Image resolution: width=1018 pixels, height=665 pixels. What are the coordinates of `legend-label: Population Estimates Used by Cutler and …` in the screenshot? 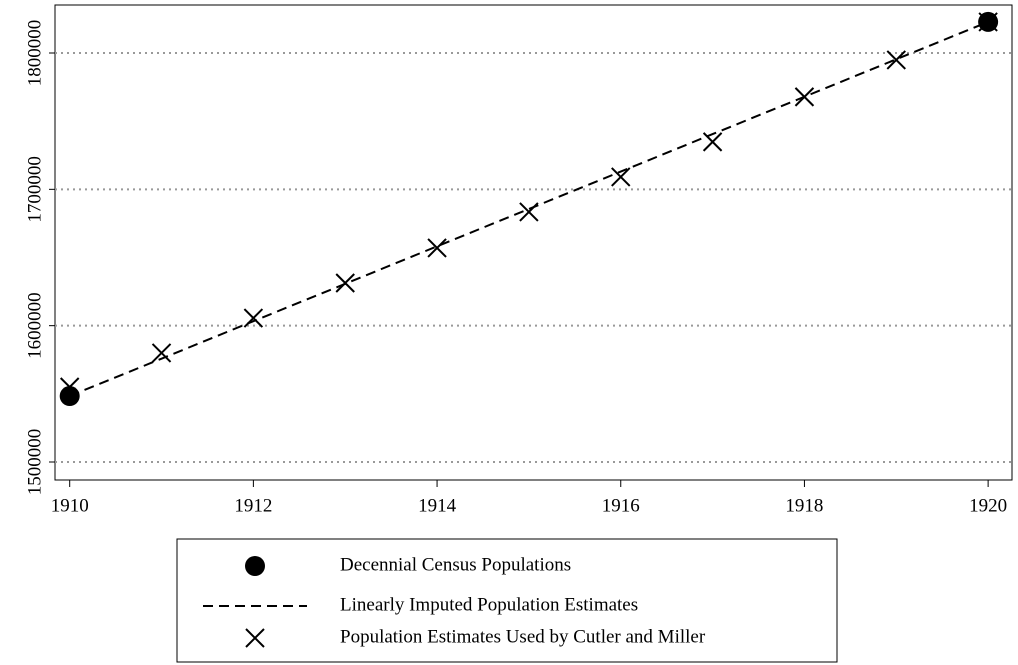 It's located at (523, 636).